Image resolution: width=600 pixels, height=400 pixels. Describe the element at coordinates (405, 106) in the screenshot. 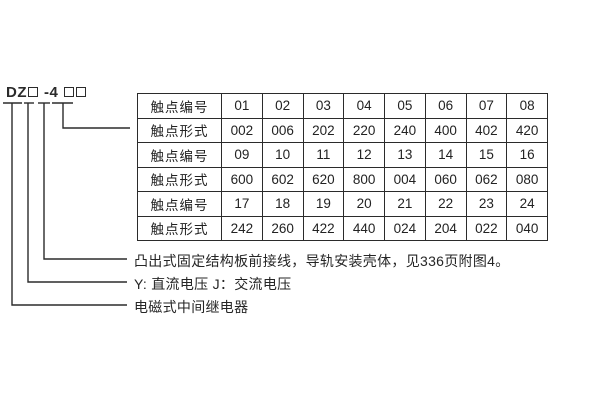

I see `table-cell: 05` at that location.